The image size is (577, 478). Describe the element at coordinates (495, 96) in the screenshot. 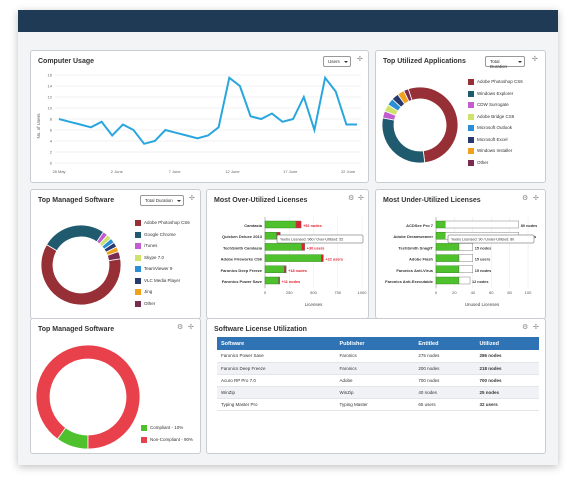

I see `legend-item: Windows Explorer` at that location.